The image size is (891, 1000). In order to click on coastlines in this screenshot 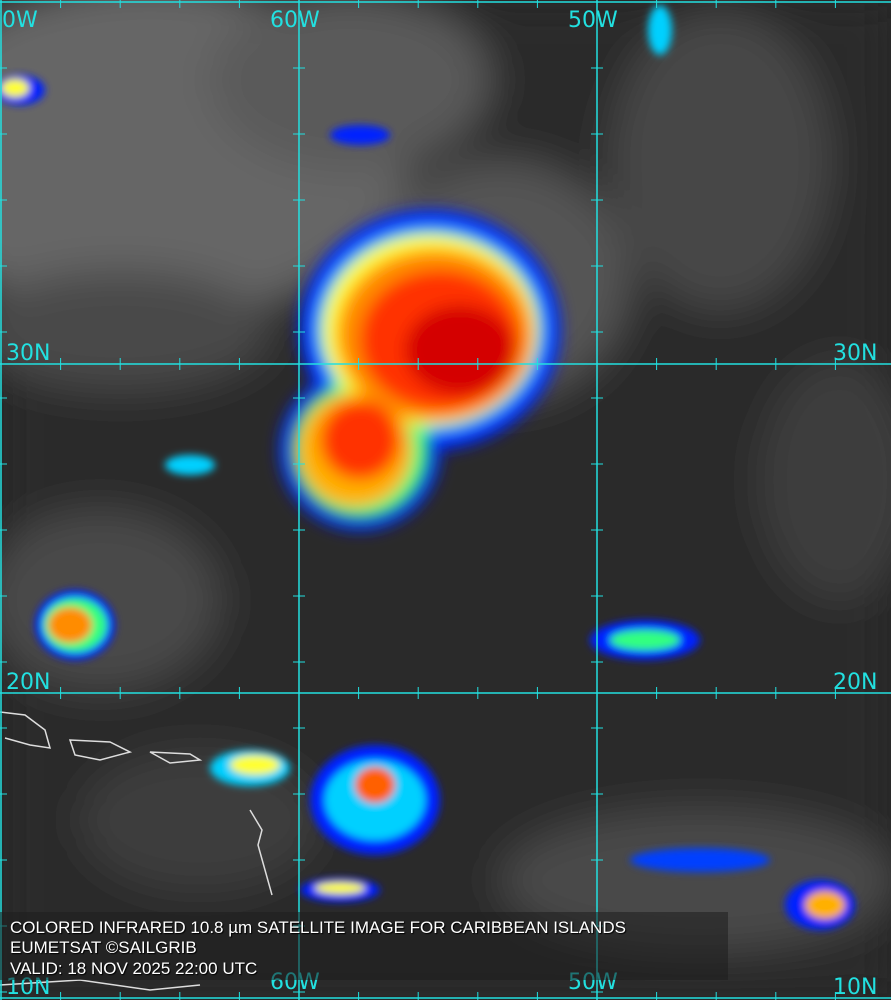, I will do `click(136, 851)`.